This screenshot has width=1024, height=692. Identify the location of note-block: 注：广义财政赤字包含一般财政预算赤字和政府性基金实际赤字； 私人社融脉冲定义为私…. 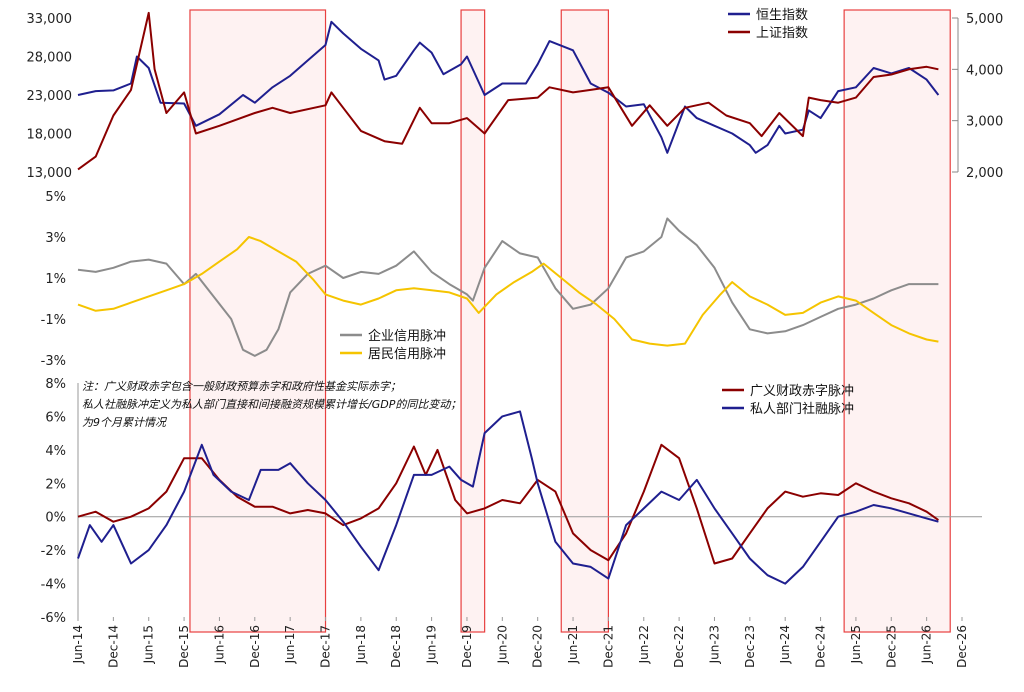
(271, 404).